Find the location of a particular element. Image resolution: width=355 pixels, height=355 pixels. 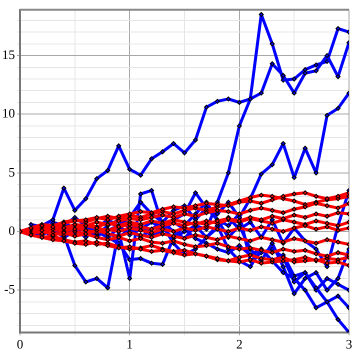

x-tick-label: 1 is located at coordinates (129, 344).